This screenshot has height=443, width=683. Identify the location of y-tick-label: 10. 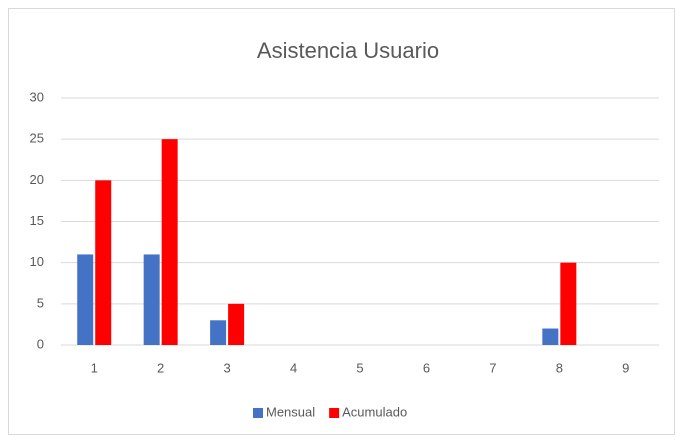
(37, 261).